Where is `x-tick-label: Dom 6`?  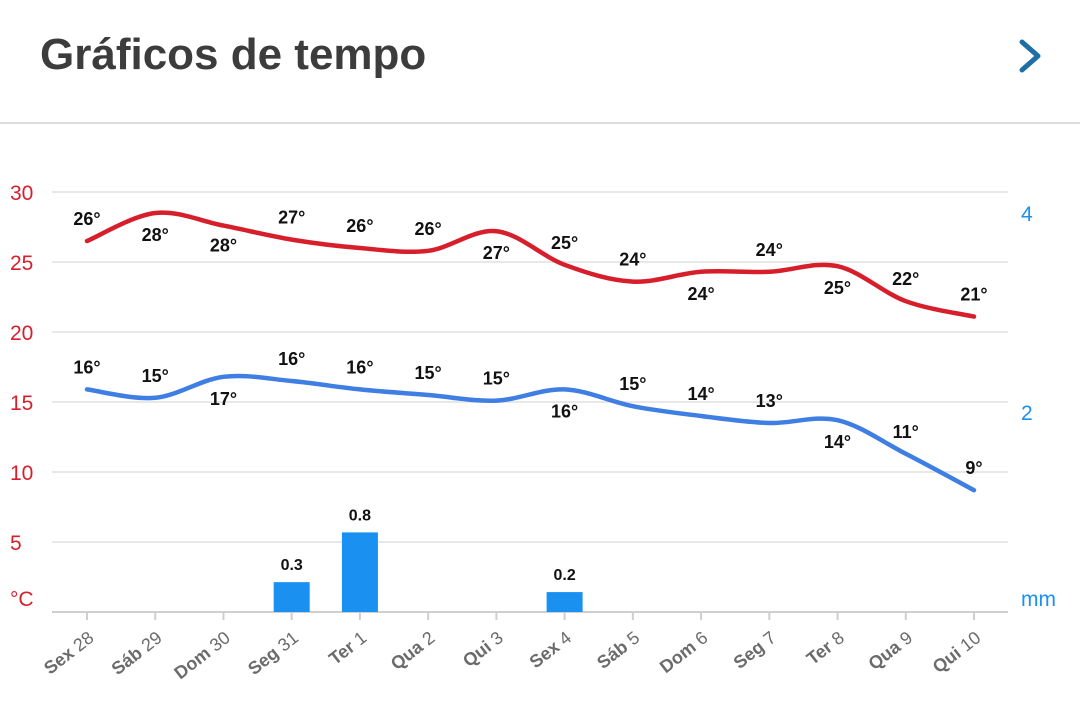 x-tick-label: Dom 6 is located at coordinates (684, 652).